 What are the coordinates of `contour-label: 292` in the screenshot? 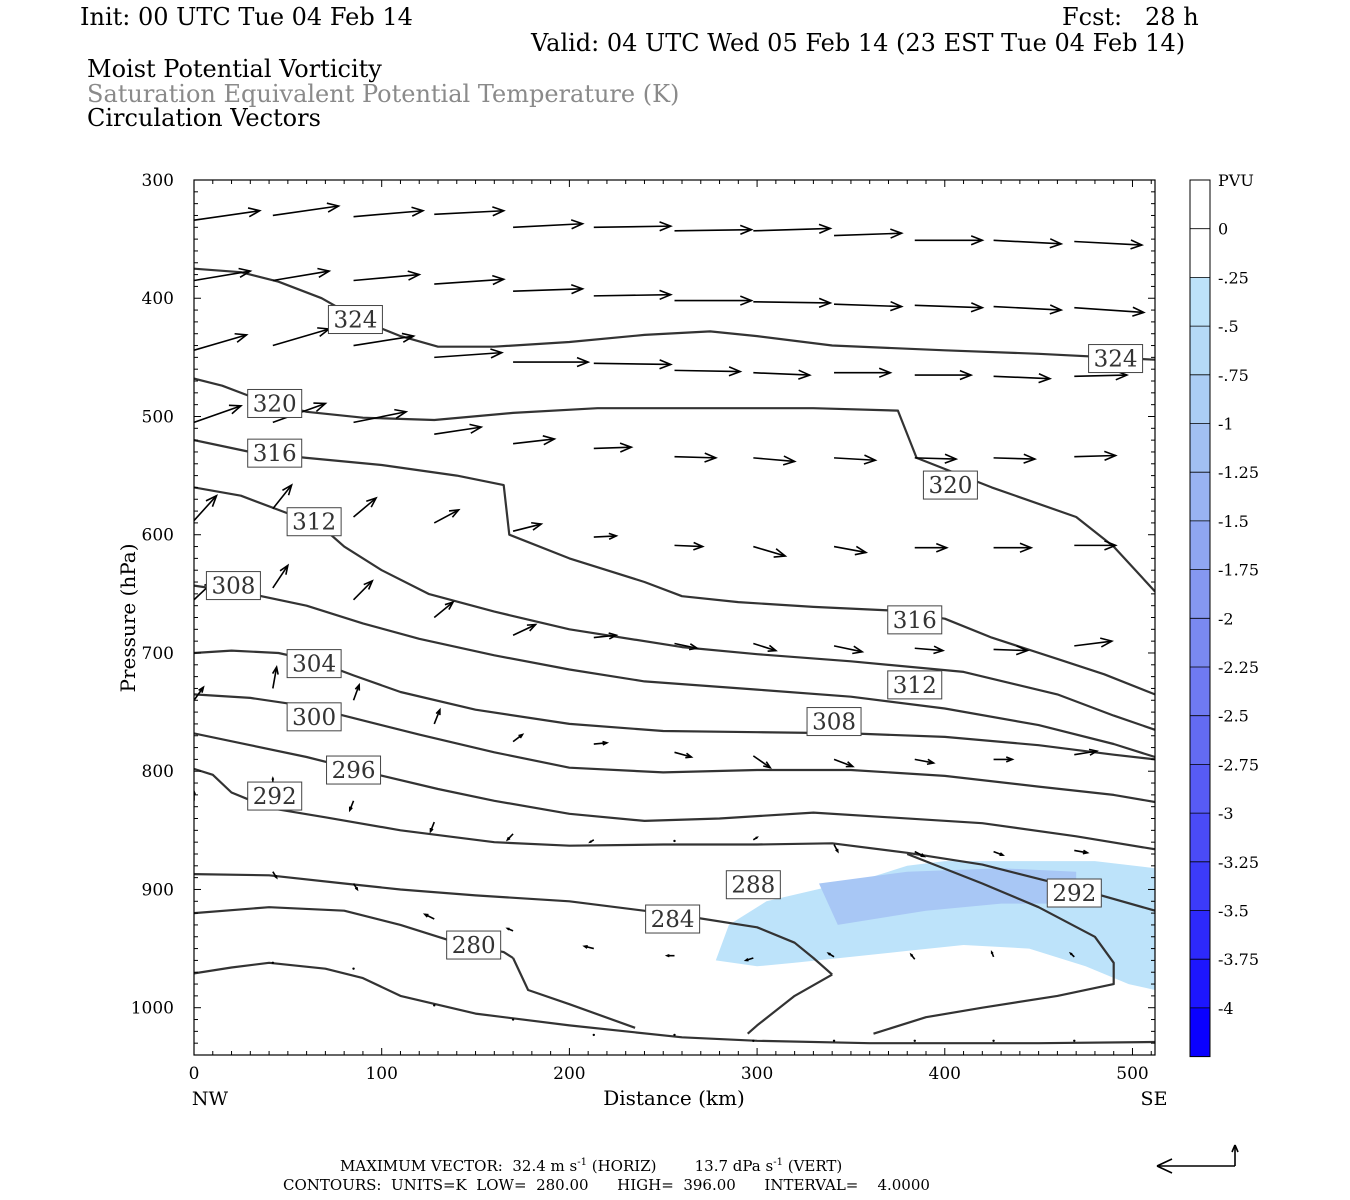 It's located at (275, 796).